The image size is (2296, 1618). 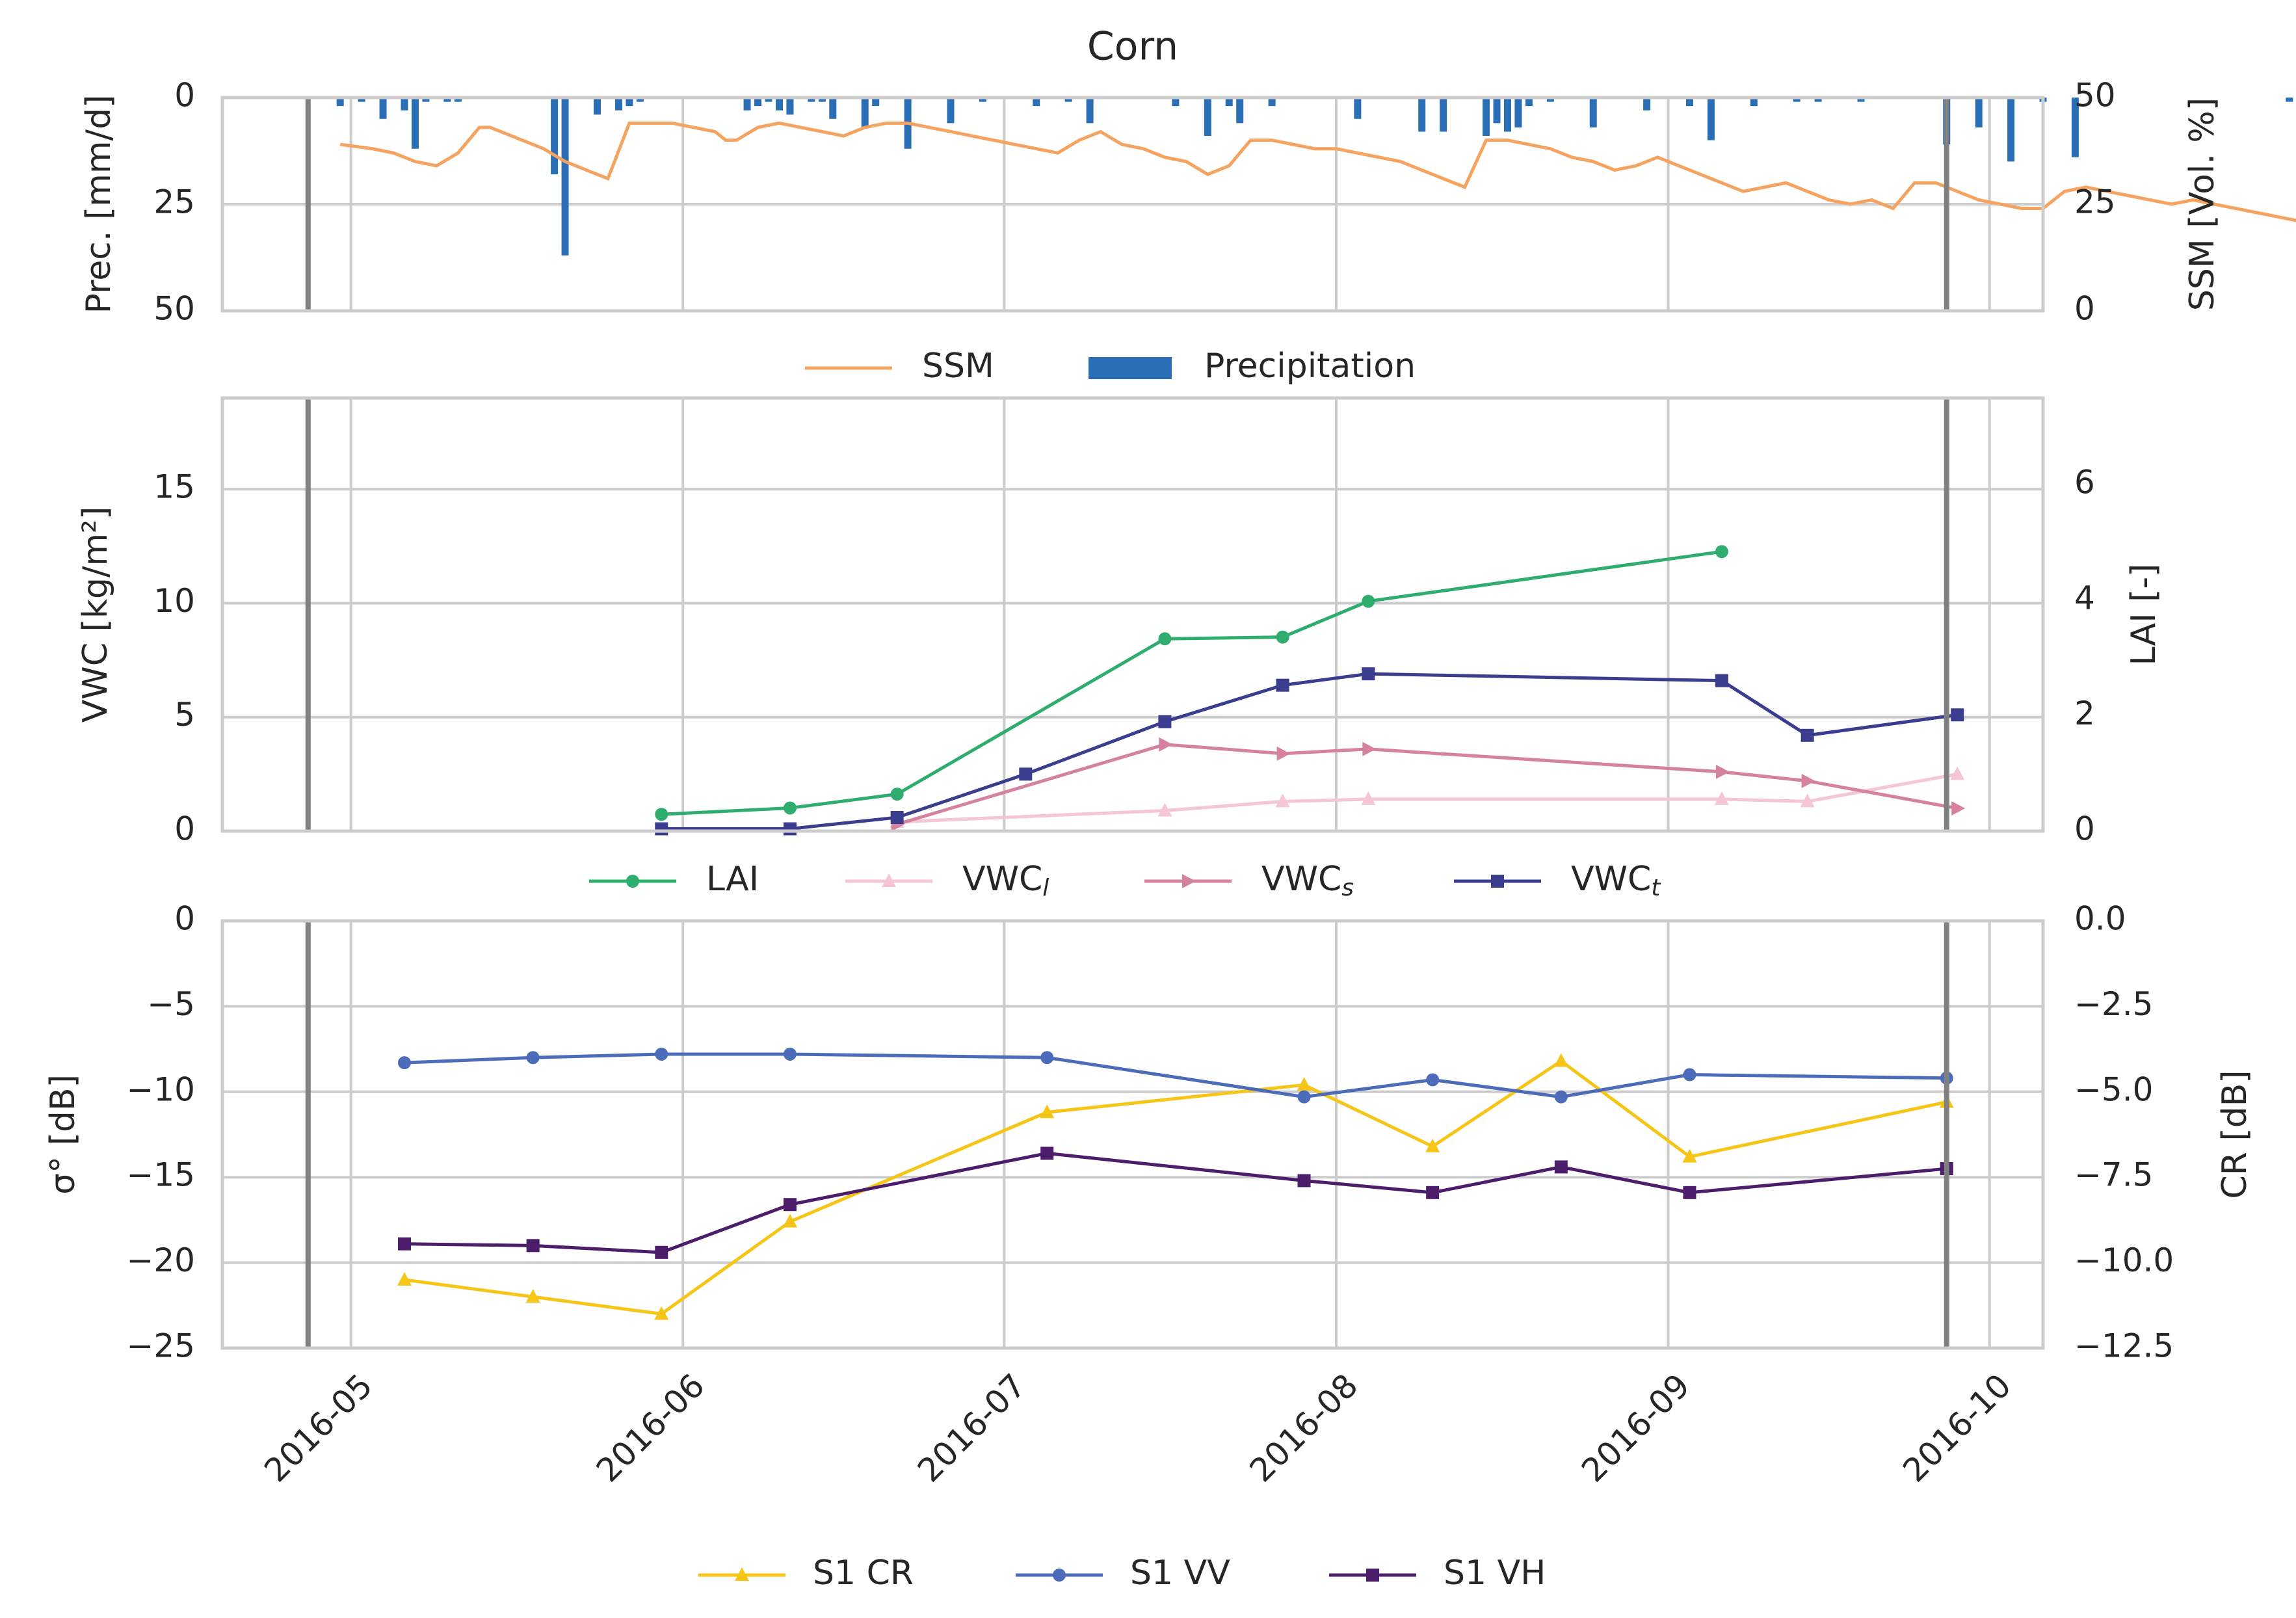 What do you see at coordinates (185, 715) in the screenshot?
I see `y-tick-label-left: 5` at bounding box center [185, 715].